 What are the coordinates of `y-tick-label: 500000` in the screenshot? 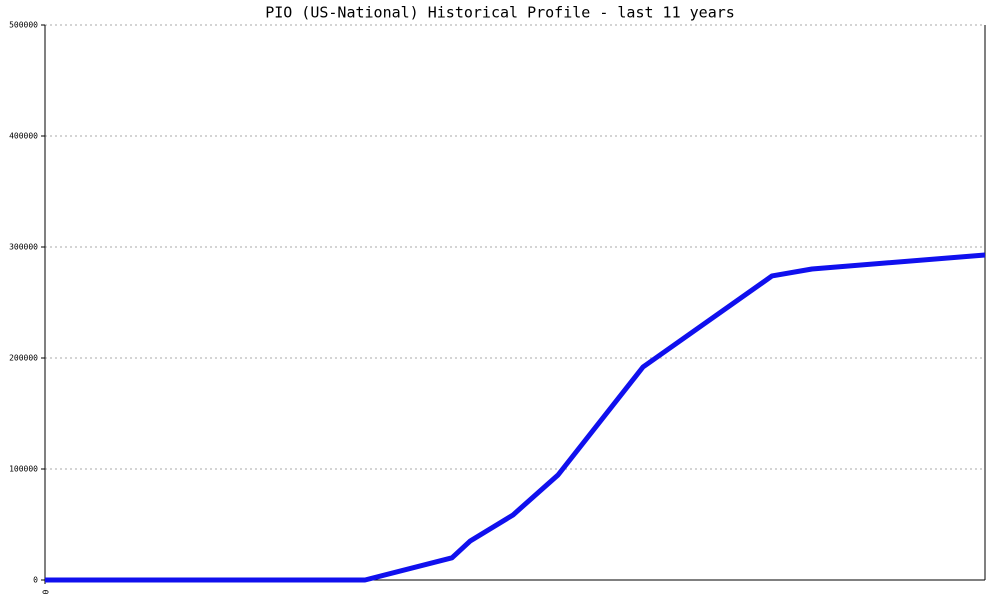 It's located at (23, 25).